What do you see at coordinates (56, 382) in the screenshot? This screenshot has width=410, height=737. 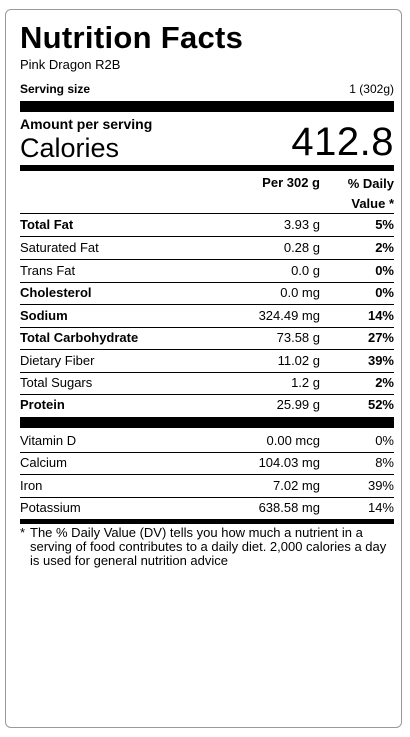 I see `nutrient-name: Total Sugars` at bounding box center [56, 382].